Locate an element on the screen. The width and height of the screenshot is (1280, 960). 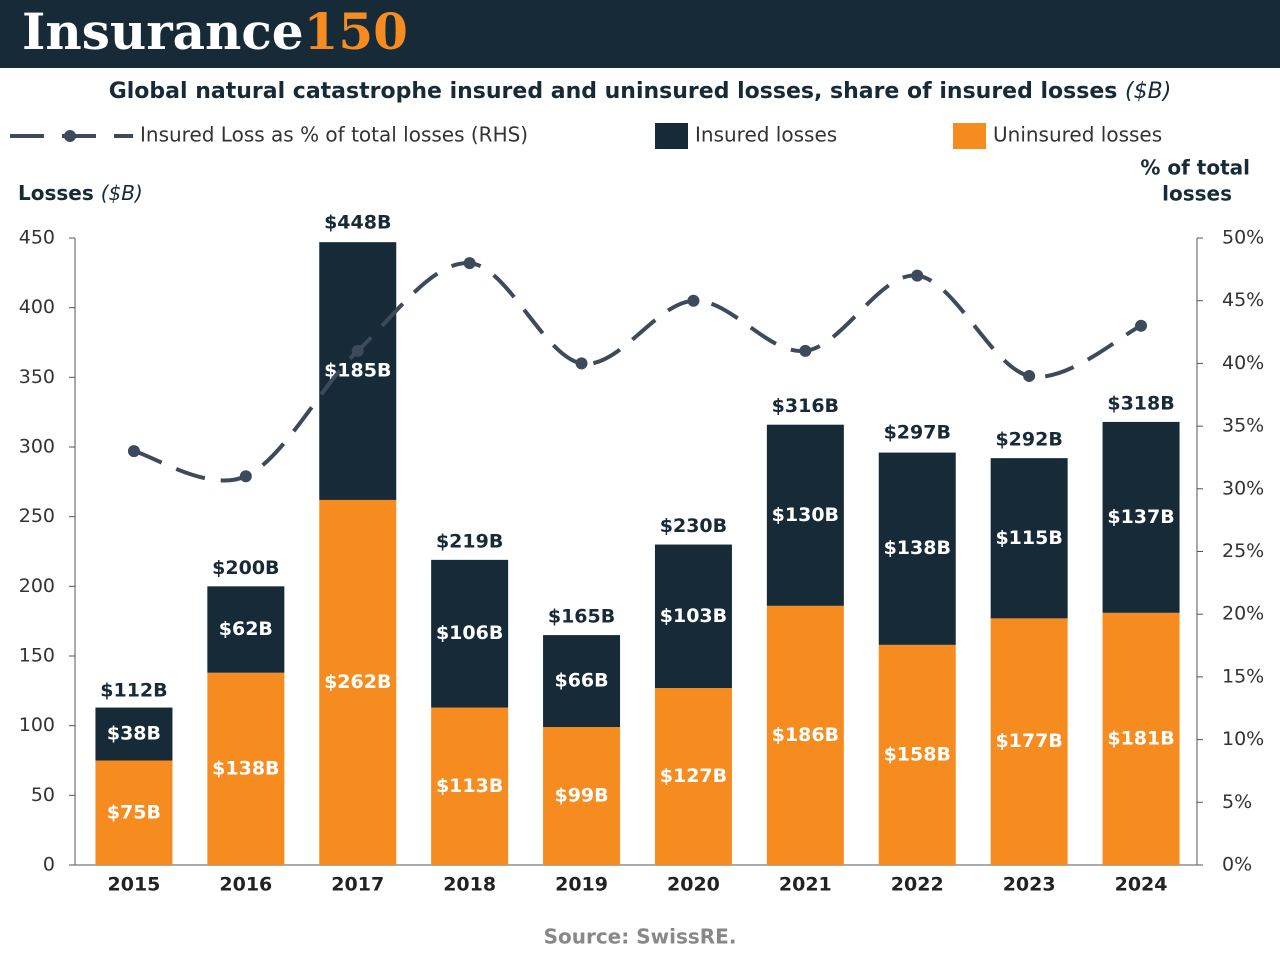
bar-label: $38B is located at coordinates (134, 734).